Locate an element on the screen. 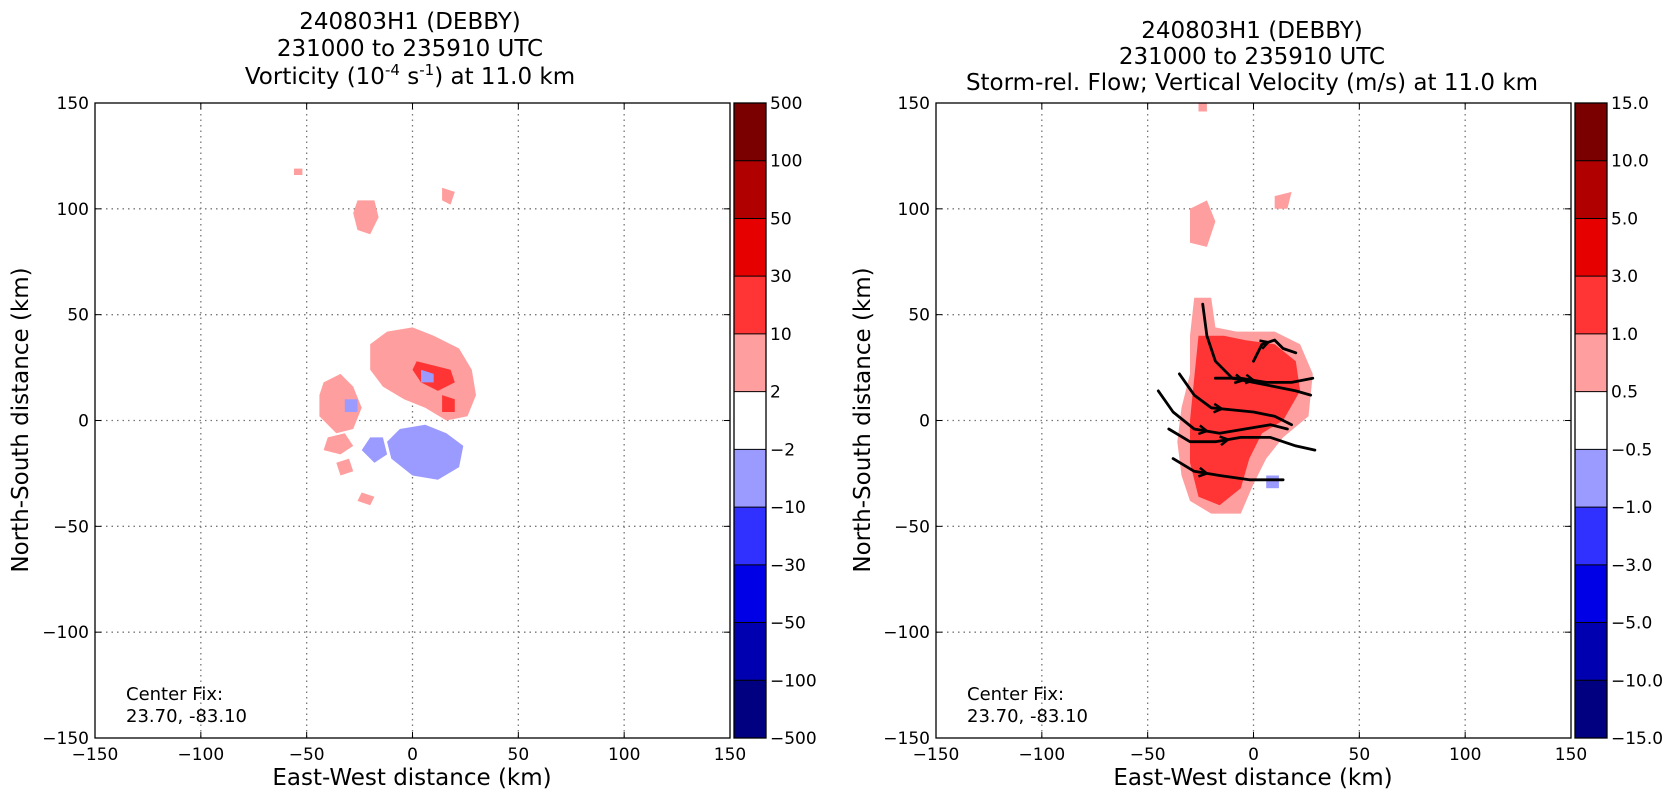  colorbar-tick-label: 0.5 is located at coordinates (1624, 393).